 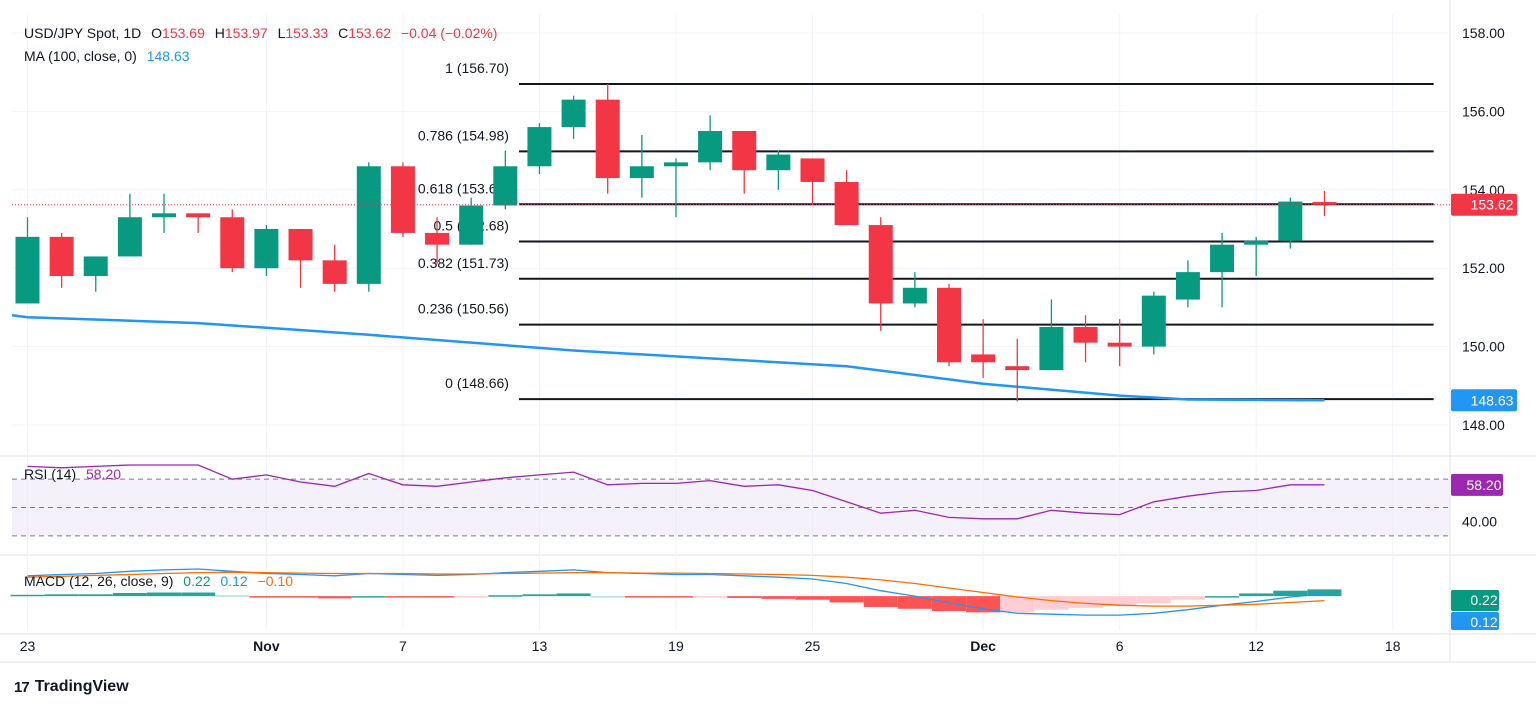 I want to click on brand-name: TradingView, so click(x=81, y=686).